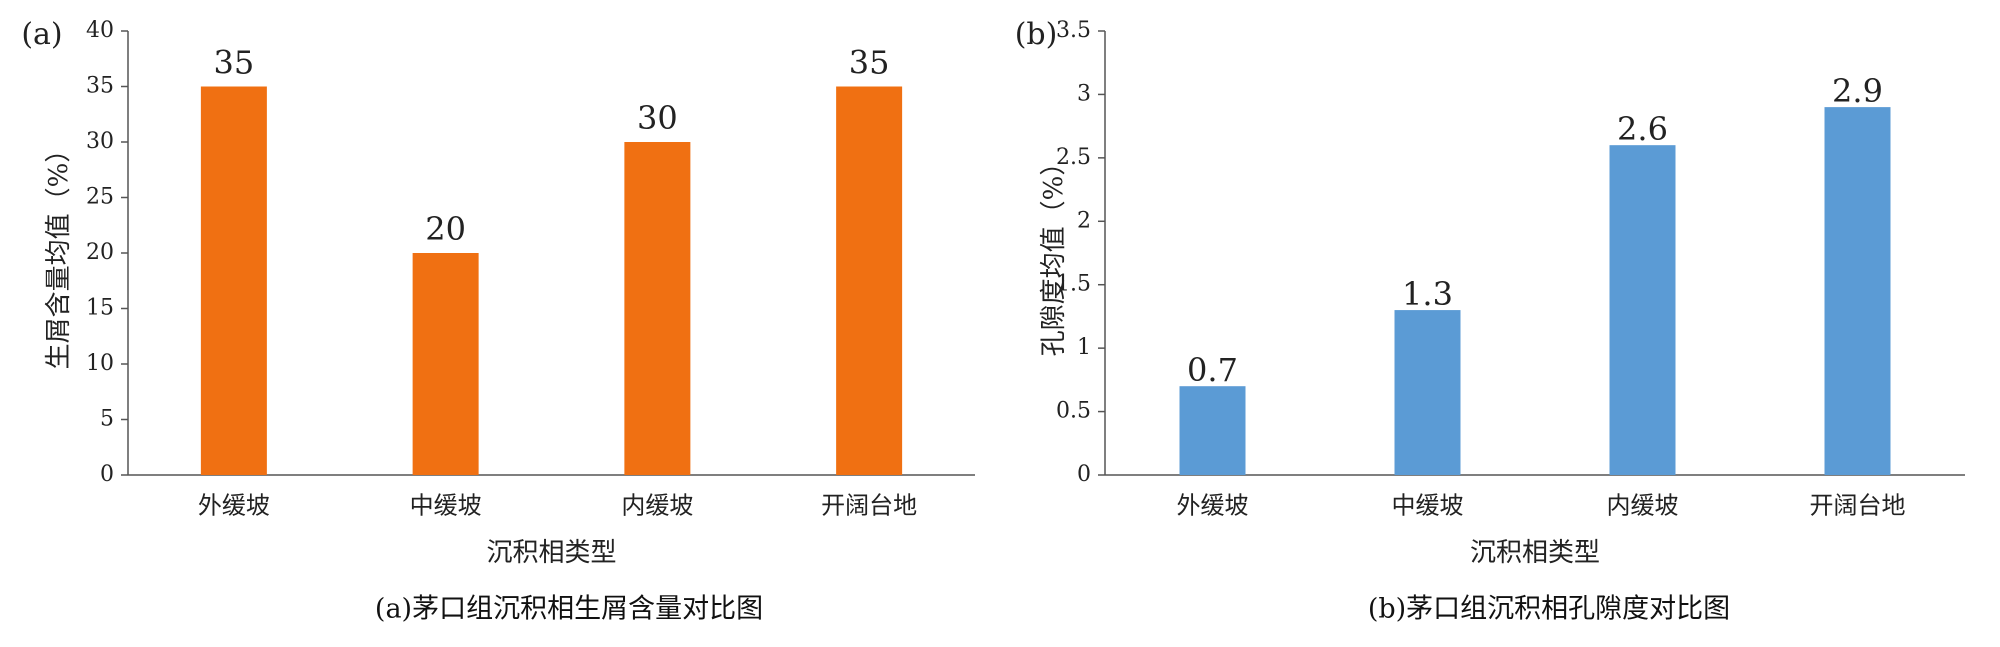 The image size is (2000, 647). What do you see at coordinates (1054, 253) in the screenshot?
I see `y-axis-title: 孔隙度均值（%）` at bounding box center [1054, 253].